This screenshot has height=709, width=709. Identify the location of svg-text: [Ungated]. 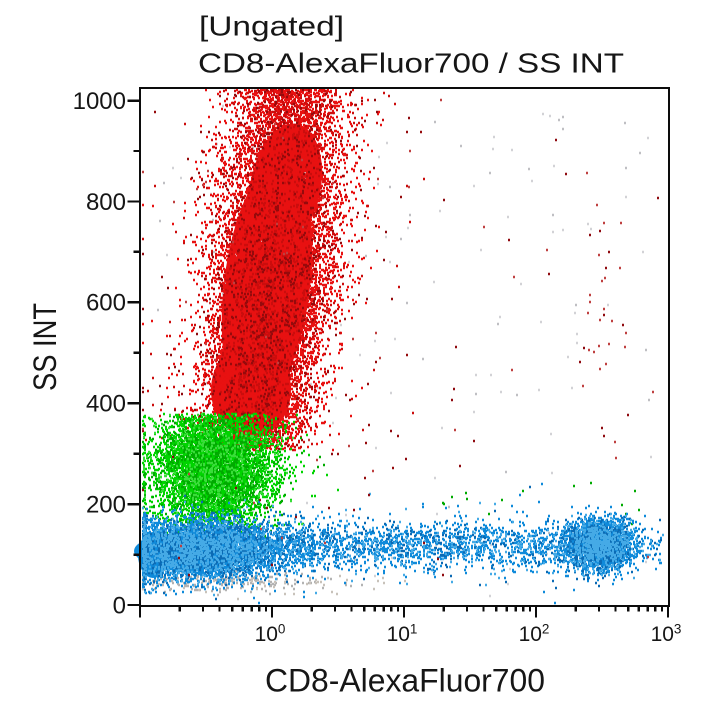
(271, 26).